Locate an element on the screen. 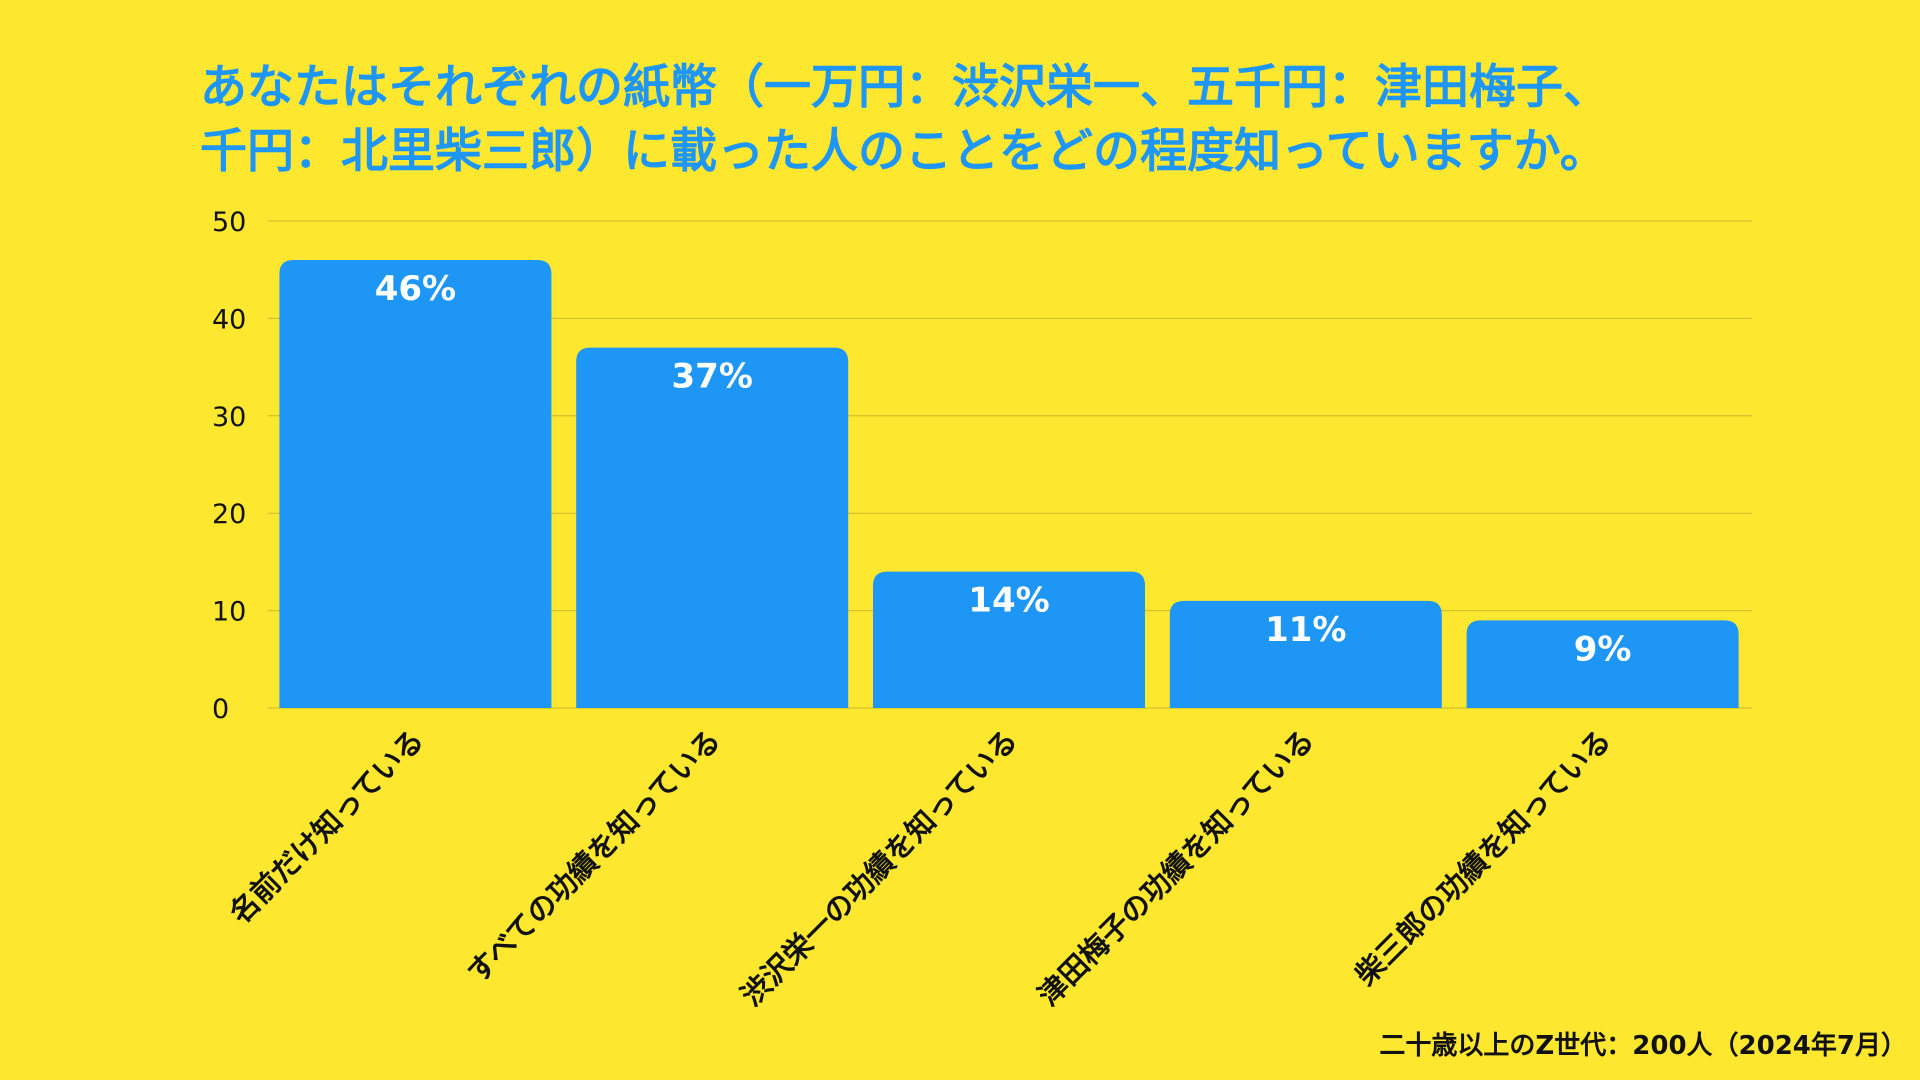 This screenshot has width=1920, height=1080. y-axis-ticks: 0 10 20 30 40 50 is located at coordinates (229, 466).